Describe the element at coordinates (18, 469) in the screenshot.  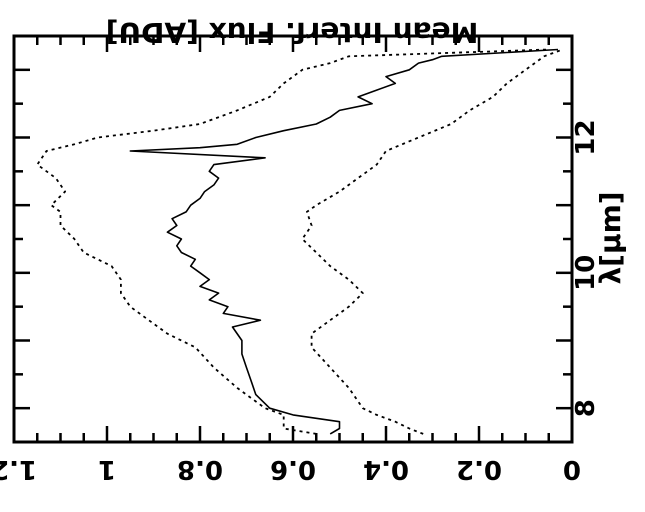
I see `y-tick-label: 1.2` at that location.